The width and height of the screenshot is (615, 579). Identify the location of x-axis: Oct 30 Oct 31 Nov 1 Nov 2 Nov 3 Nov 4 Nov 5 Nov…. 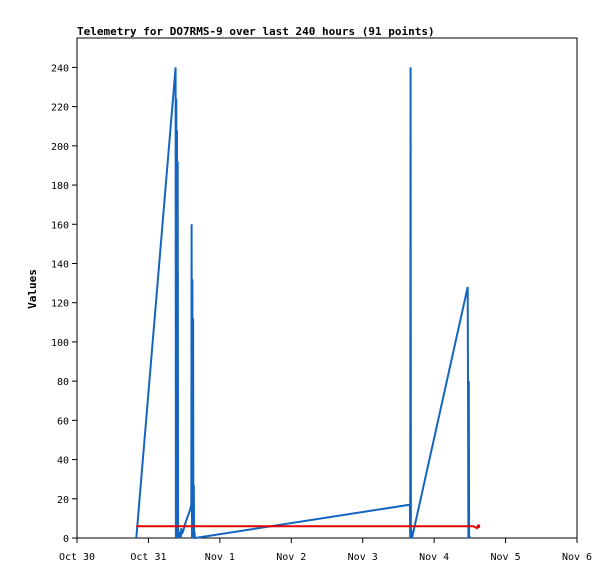
(325, 550).